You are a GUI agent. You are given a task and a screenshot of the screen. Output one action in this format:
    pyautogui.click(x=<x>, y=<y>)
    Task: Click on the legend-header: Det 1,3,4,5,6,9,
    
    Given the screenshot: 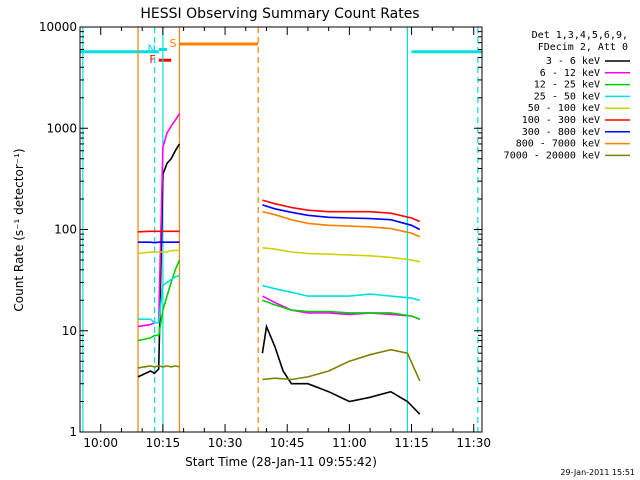 What is the action you would take?
    pyautogui.click(x=580, y=35)
    